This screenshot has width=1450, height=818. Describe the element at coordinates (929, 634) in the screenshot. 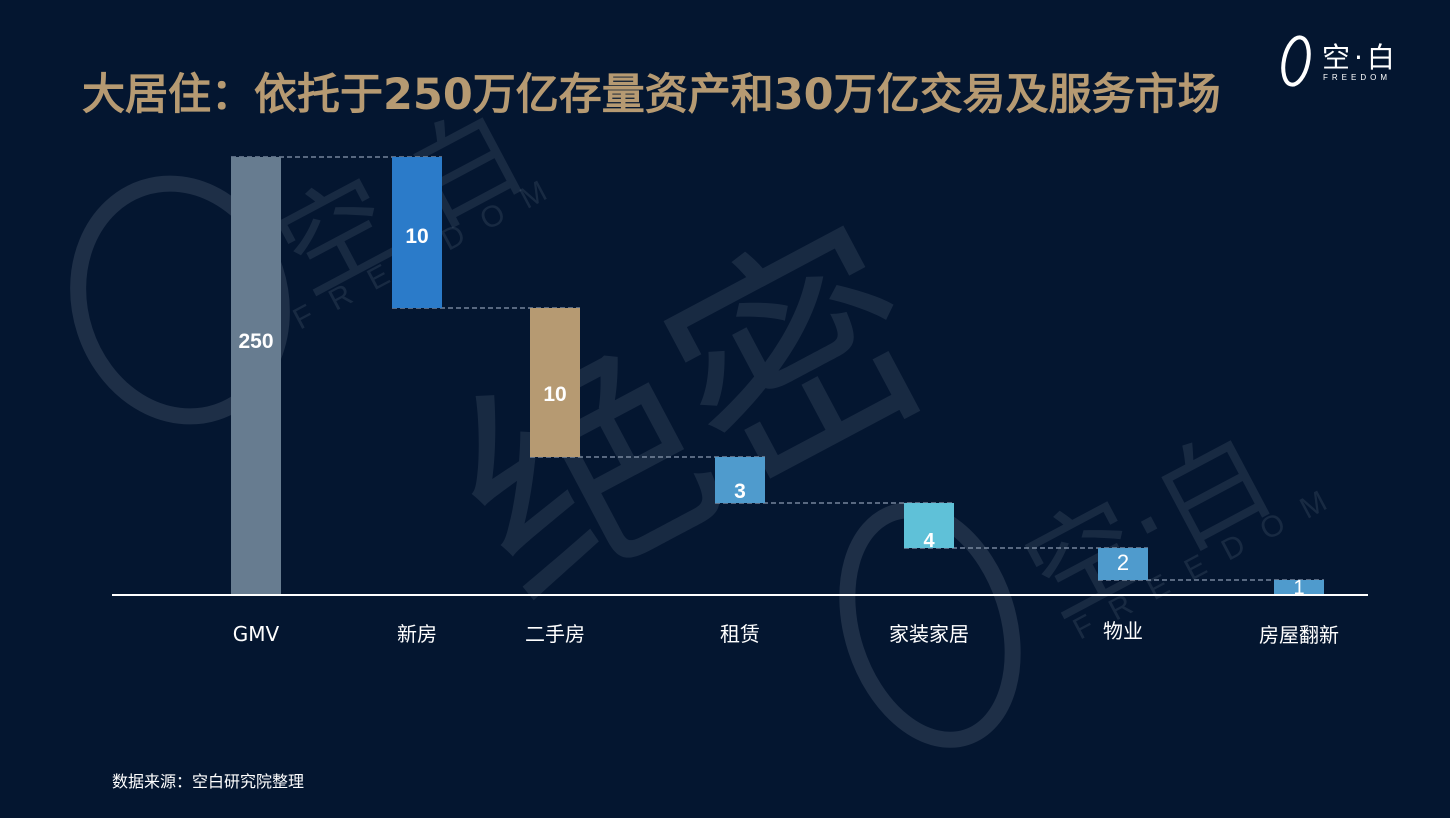

I see `category-label: 家装家居` at that location.